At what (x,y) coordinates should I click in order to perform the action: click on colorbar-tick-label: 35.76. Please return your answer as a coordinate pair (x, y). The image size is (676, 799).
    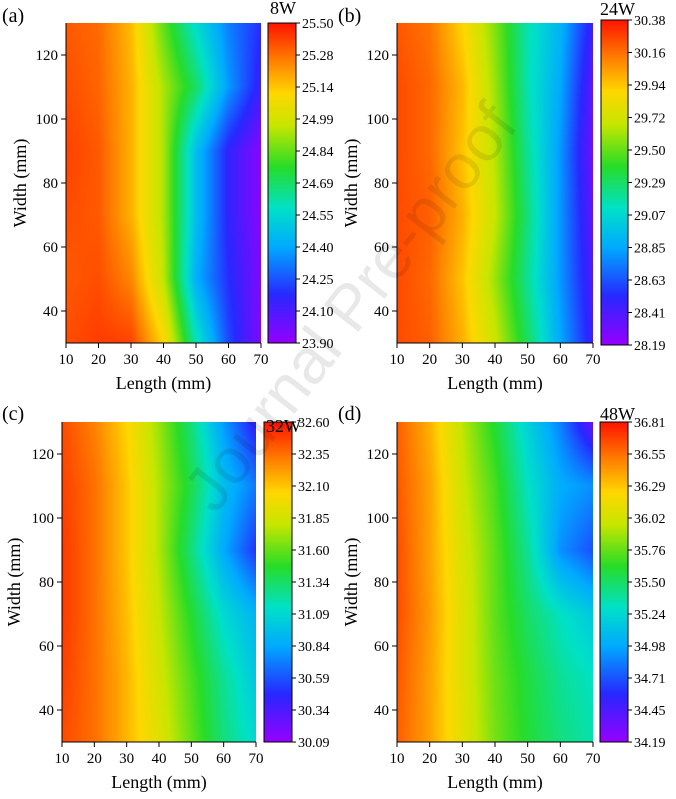
    Looking at the image, I should click on (650, 551).